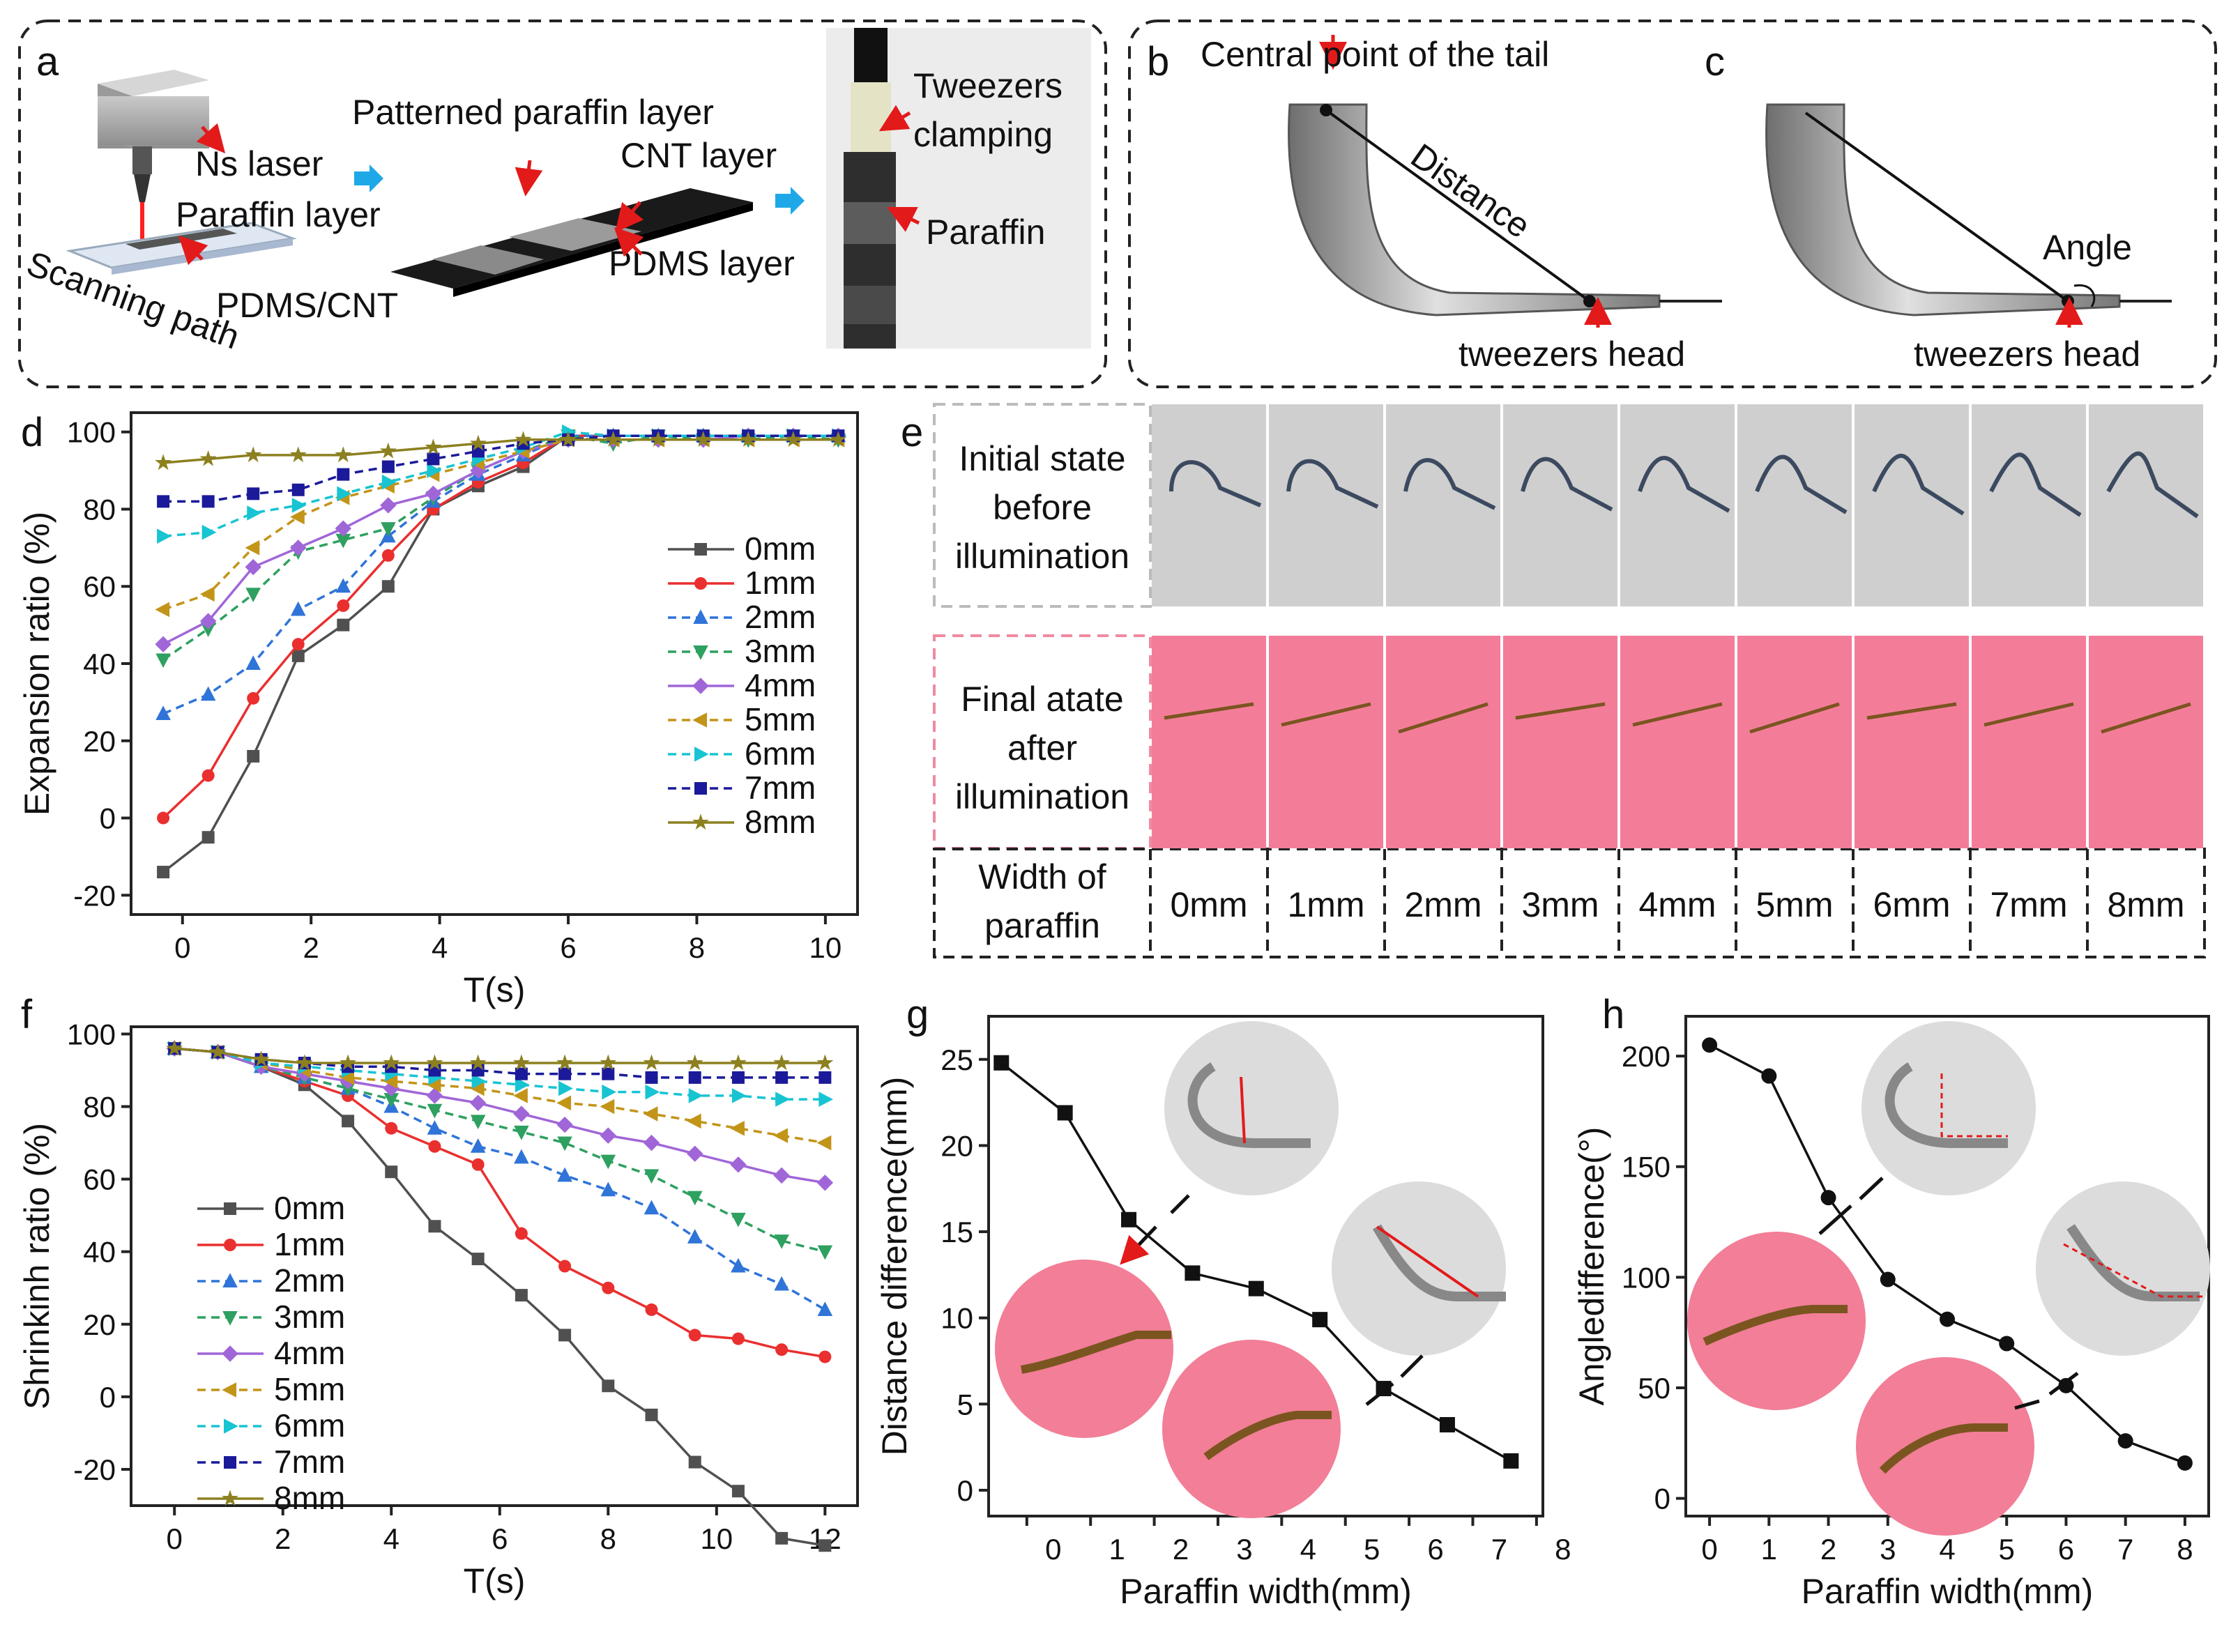 The width and height of the screenshot is (2231, 1652). Describe the element at coordinates (957, 1232) in the screenshot. I see `ytick-label-g-15: 15` at that location.